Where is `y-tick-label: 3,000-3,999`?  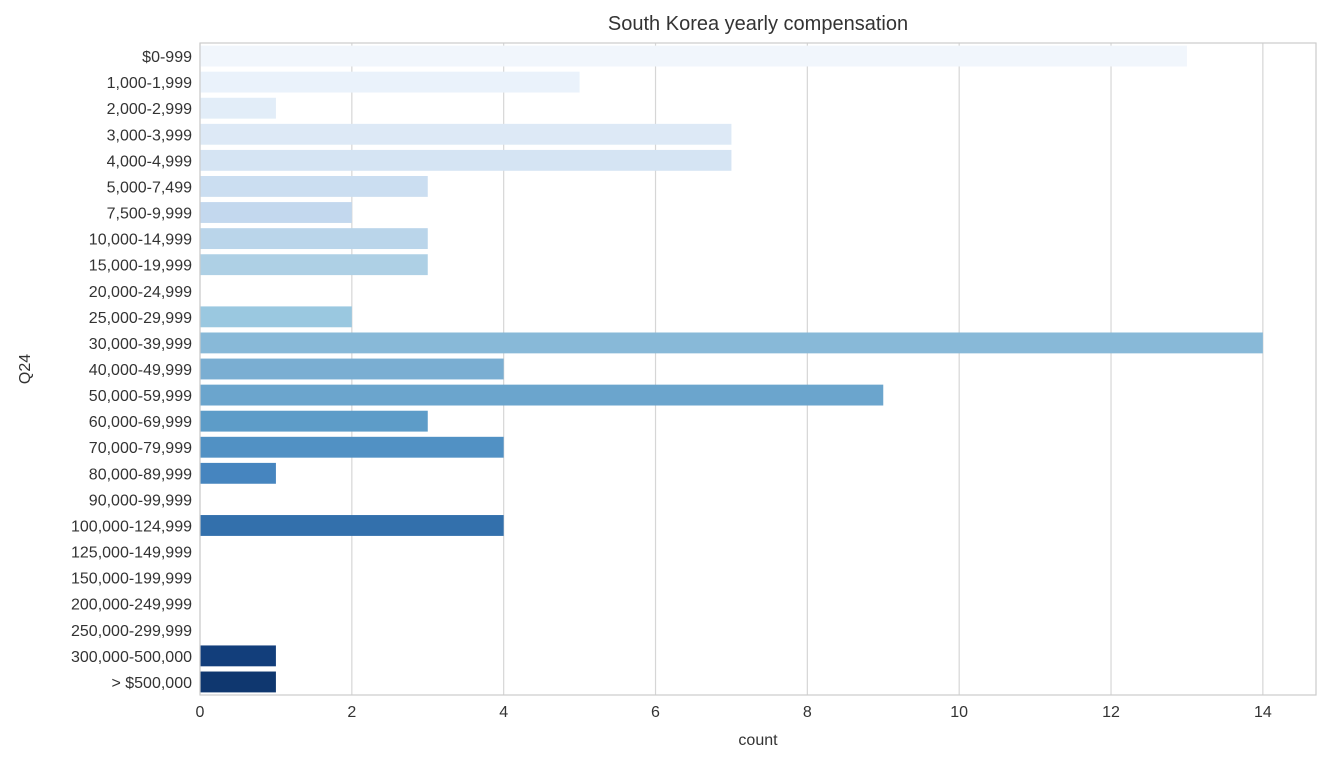
y-tick-label: 3,000-3,999 is located at coordinates (150, 135).